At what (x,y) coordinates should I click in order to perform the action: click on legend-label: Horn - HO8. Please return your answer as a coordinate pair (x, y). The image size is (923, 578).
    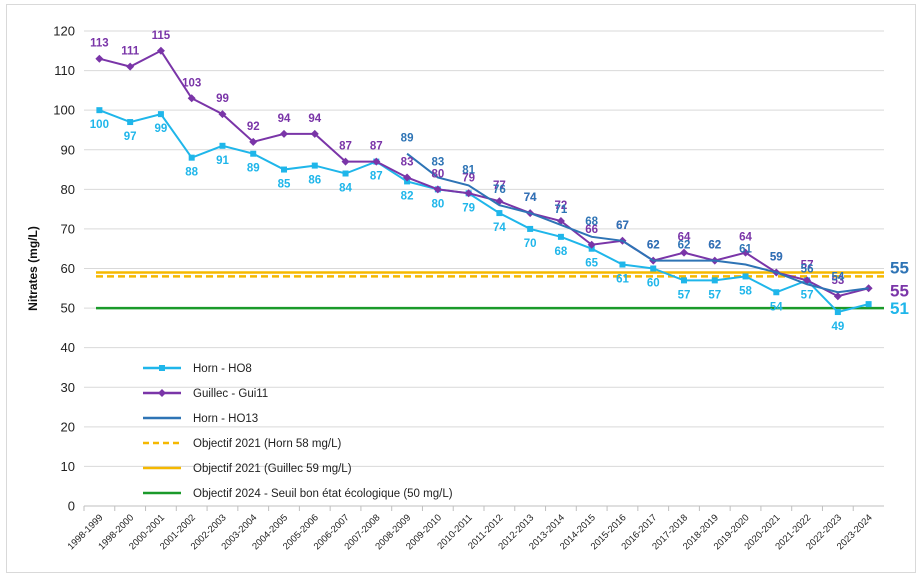
    Looking at the image, I should click on (222, 369).